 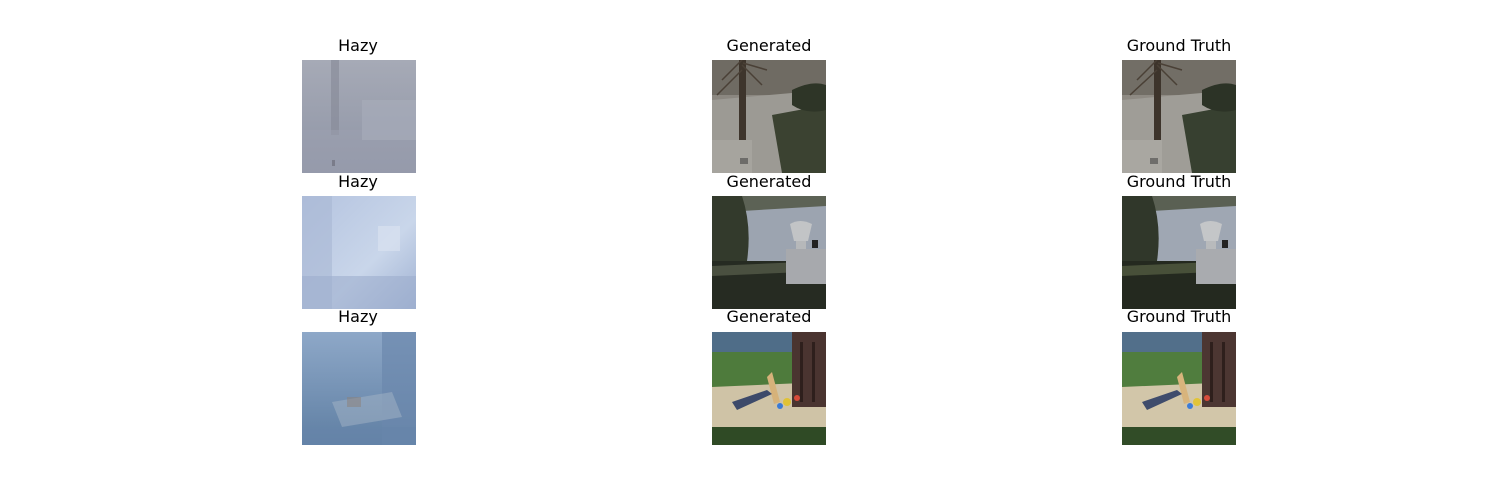 I want to click on row2-truth-image, so click(x=1179, y=252).